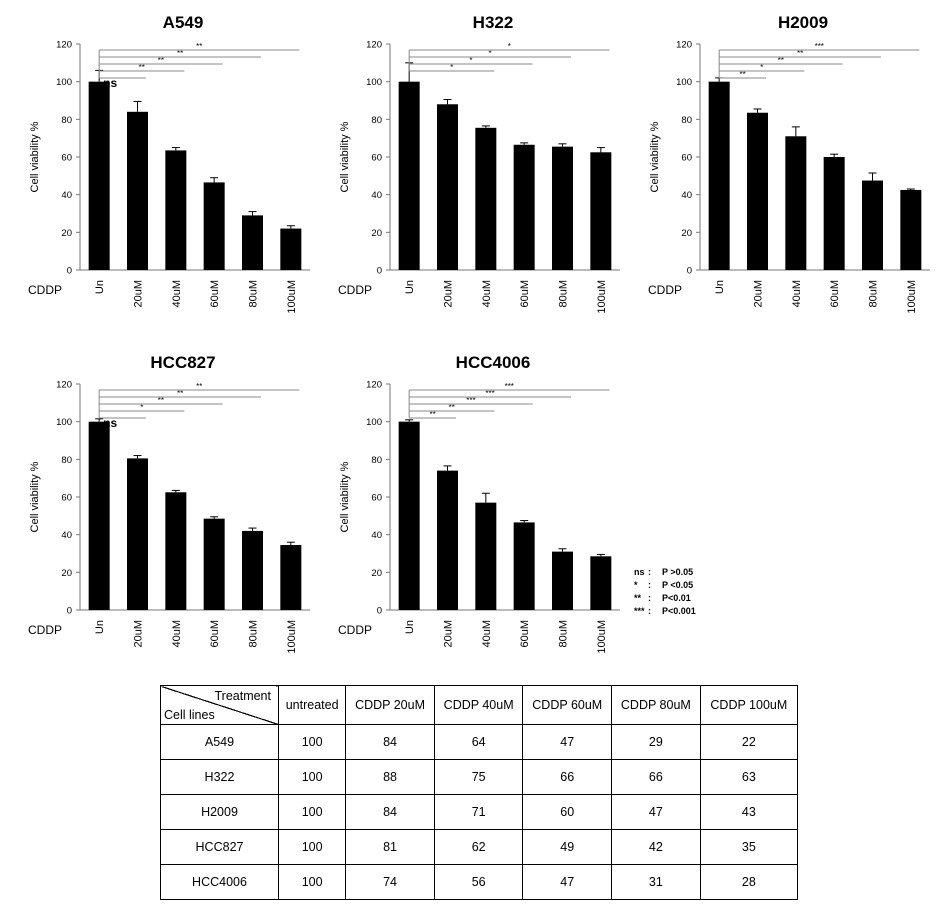 This screenshot has height=919, width=943. What do you see at coordinates (639, 611) in the screenshot?
I see `legend-symbol: ***` at bounding box center [639, 611].